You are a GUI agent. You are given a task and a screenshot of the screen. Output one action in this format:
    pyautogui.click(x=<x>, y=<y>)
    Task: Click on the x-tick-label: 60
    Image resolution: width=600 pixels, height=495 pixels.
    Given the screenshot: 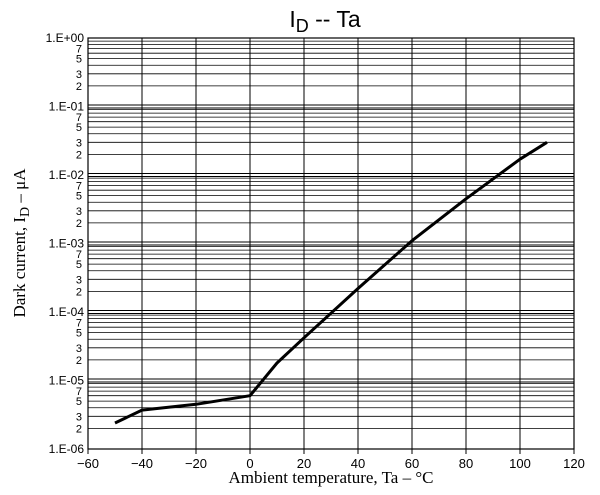 What is the action you would take?
    pyautogui.click(x=412, y=463)
    